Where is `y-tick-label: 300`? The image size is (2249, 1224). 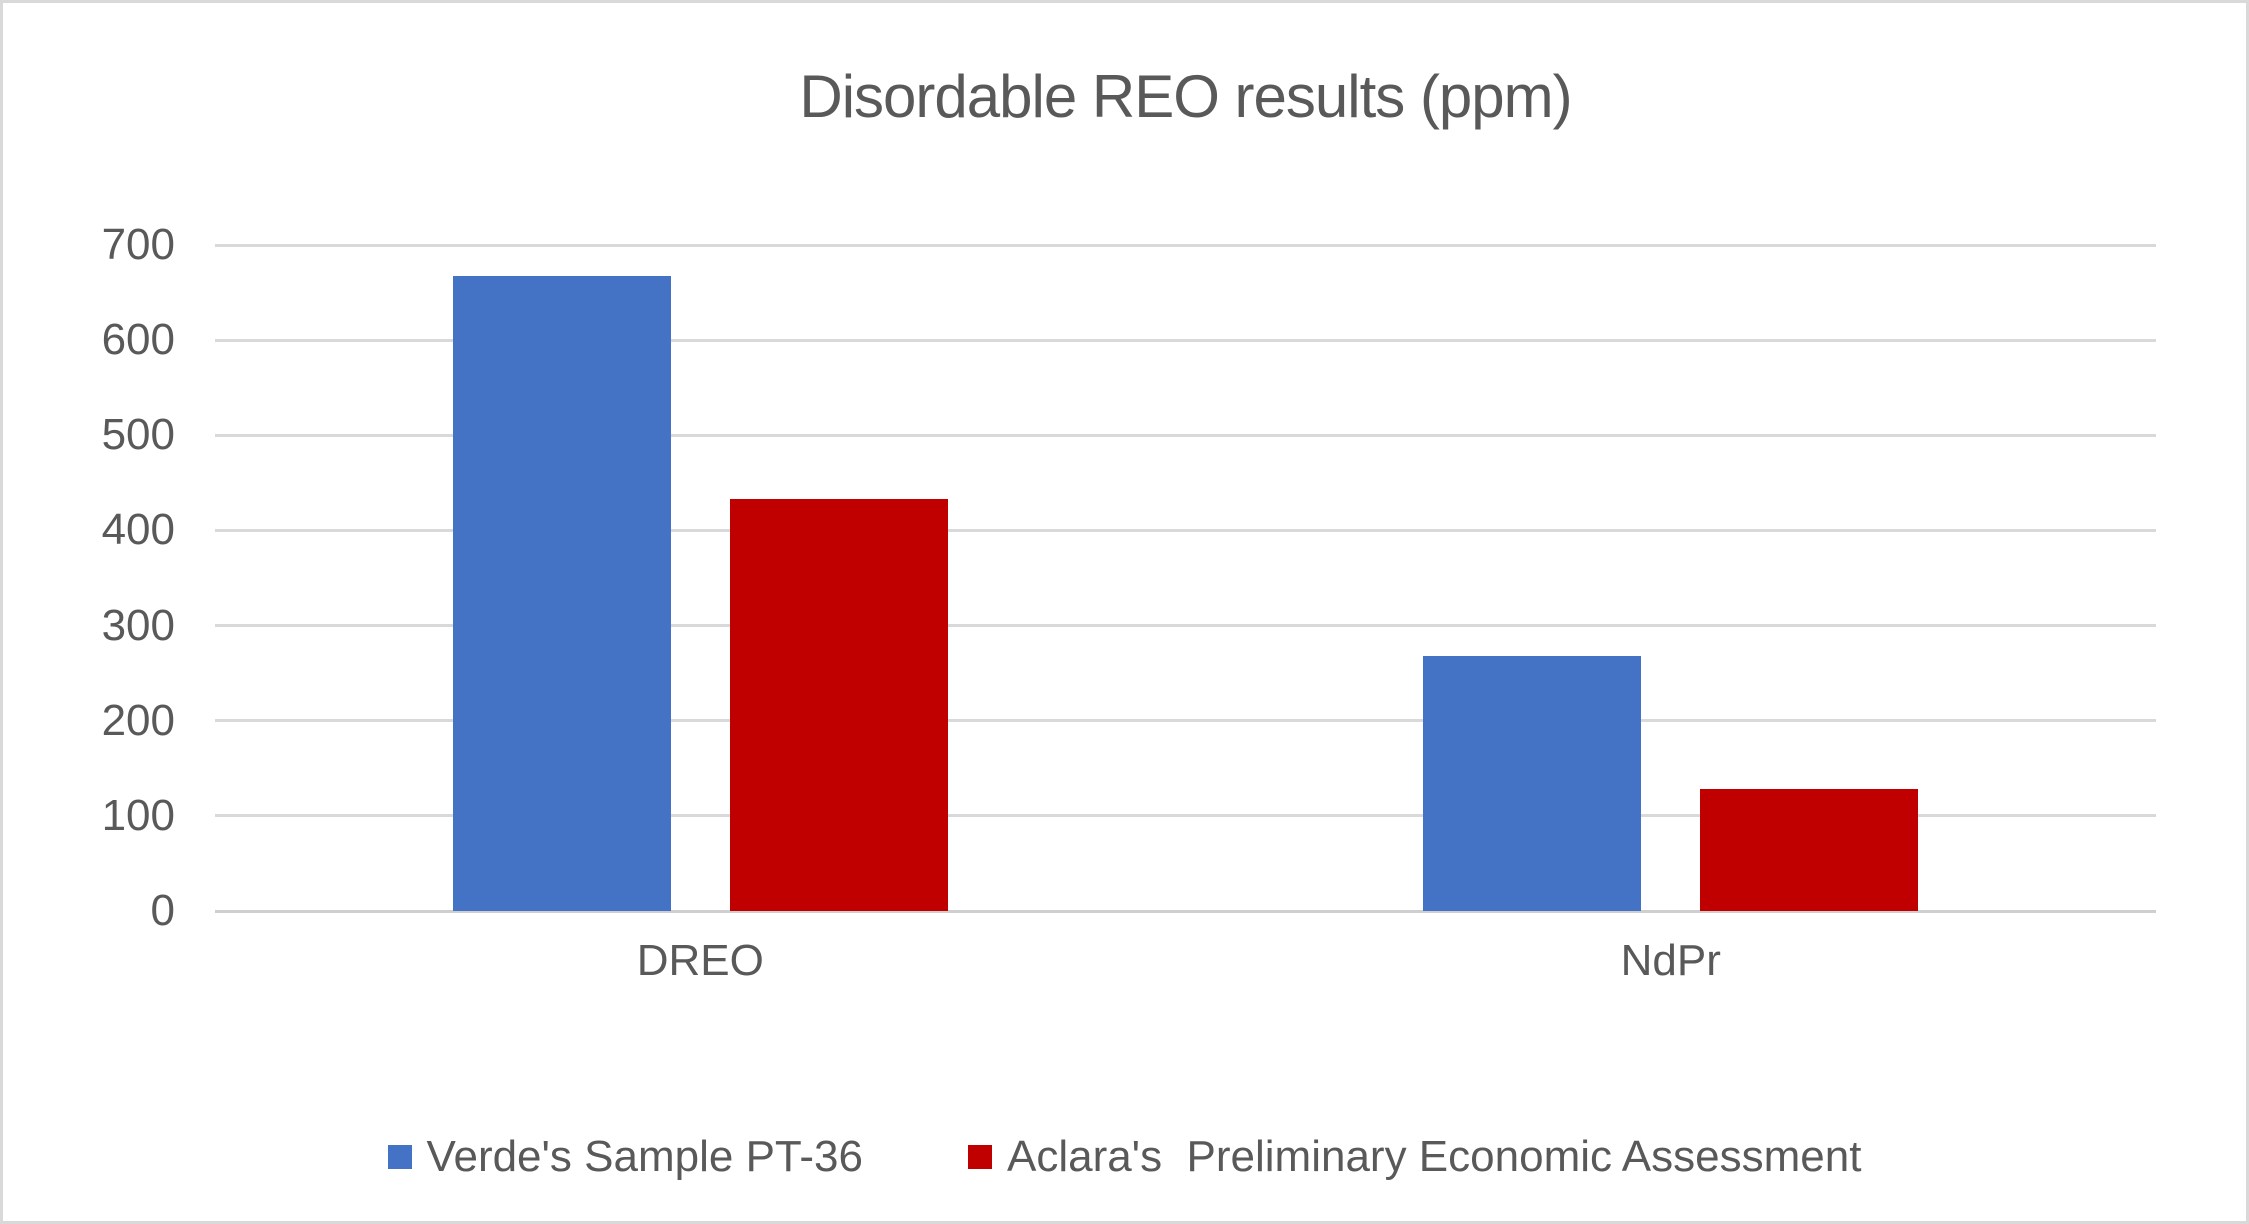
y-tick-label: 300 is located at coordinates (138, 625).